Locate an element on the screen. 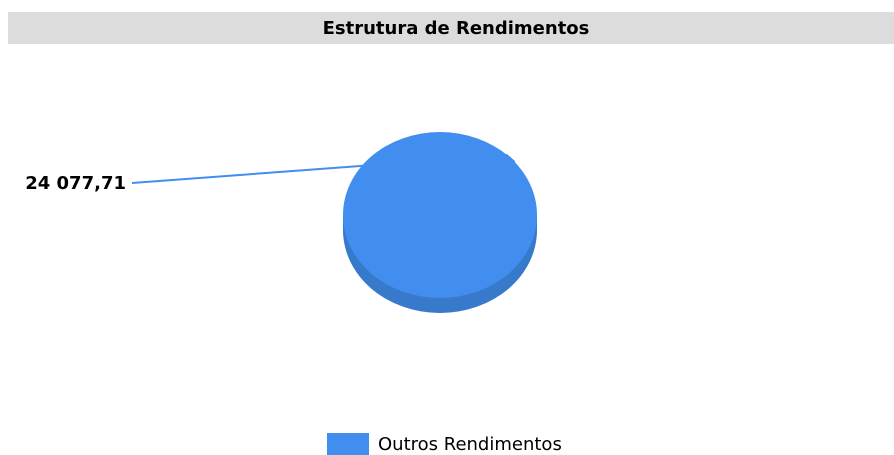 The width and height of the screenshot is (894, 455). data-label: 24 077,71 is located at coordinates (75, 183).